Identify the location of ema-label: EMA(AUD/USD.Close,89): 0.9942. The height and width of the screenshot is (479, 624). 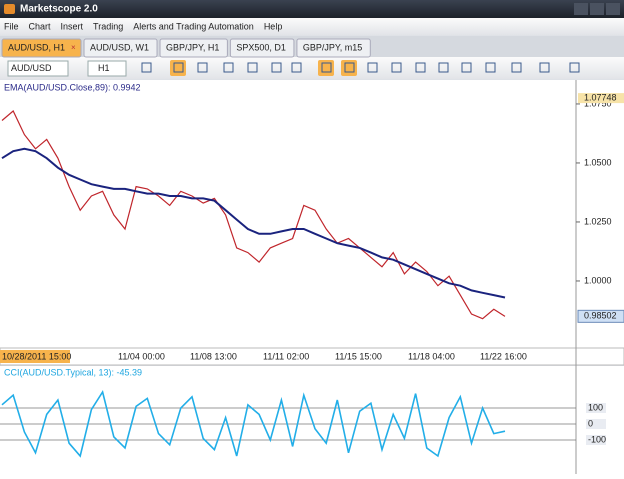
(72, 87).